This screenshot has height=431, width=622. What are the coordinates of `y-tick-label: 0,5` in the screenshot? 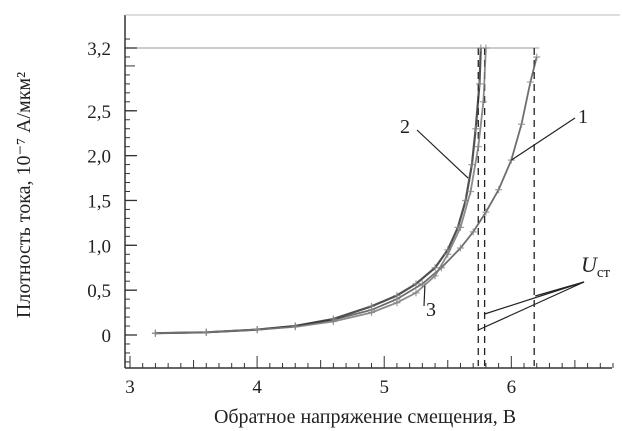 It's located at (99, 291).